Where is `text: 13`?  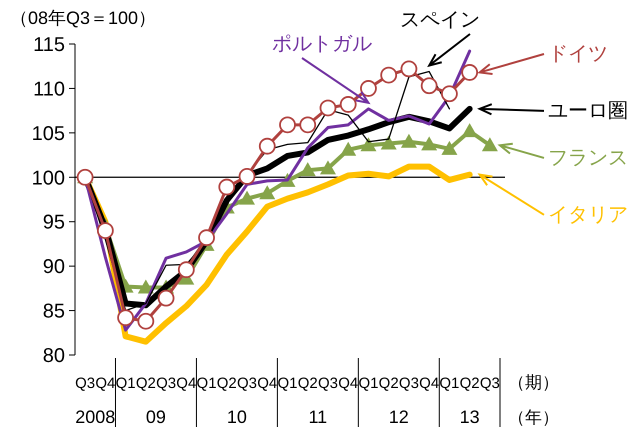
text: 13 is located at coordinates (470, 417).